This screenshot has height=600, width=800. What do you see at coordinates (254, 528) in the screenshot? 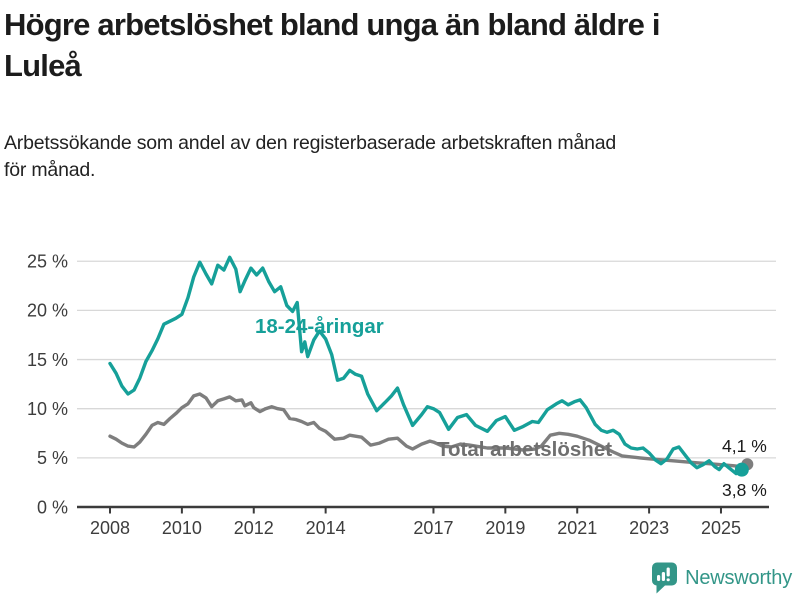
I see `x-tick-label: 2012` at bounding box center [254, 528].